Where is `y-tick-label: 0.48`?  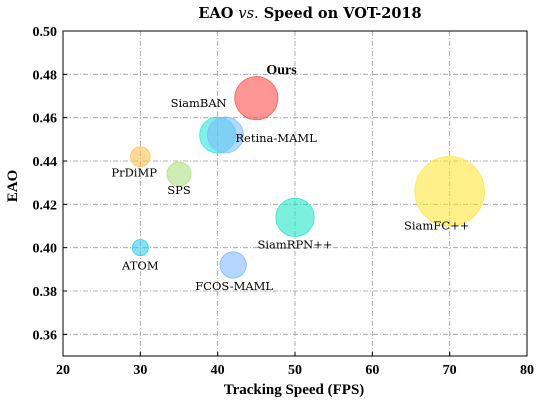 y-tick-label: 0.48 is located at coordinates (45, 75).